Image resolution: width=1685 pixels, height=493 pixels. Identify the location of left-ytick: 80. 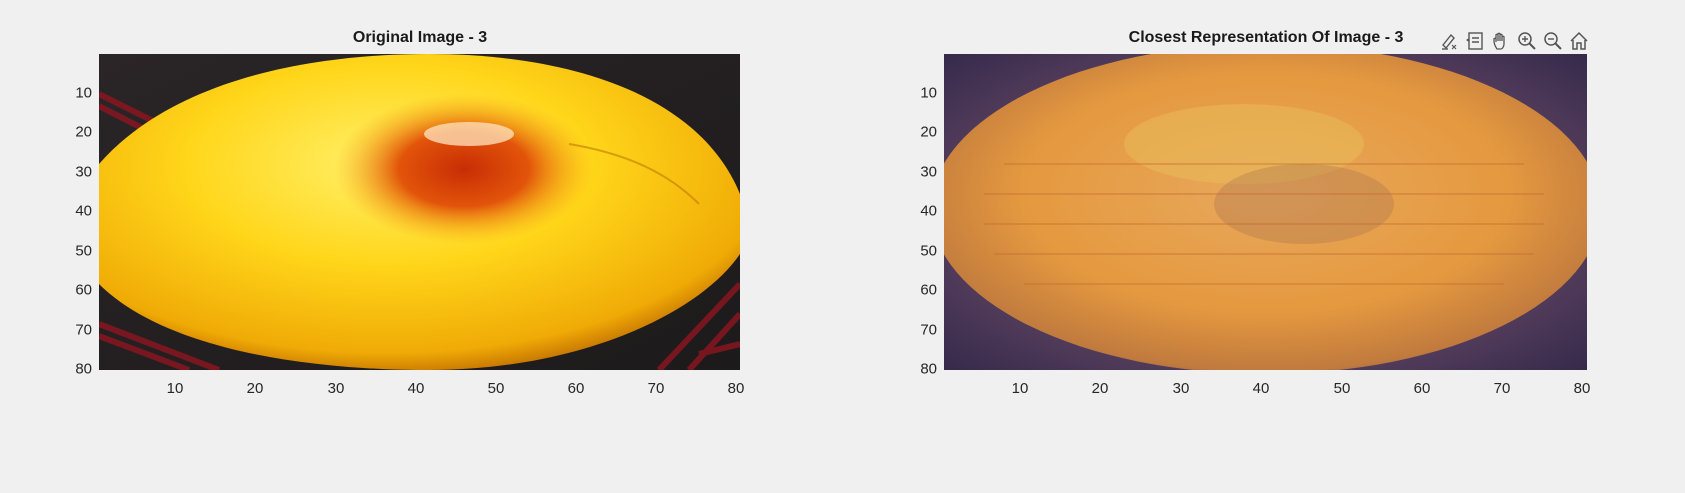
(83, 369).